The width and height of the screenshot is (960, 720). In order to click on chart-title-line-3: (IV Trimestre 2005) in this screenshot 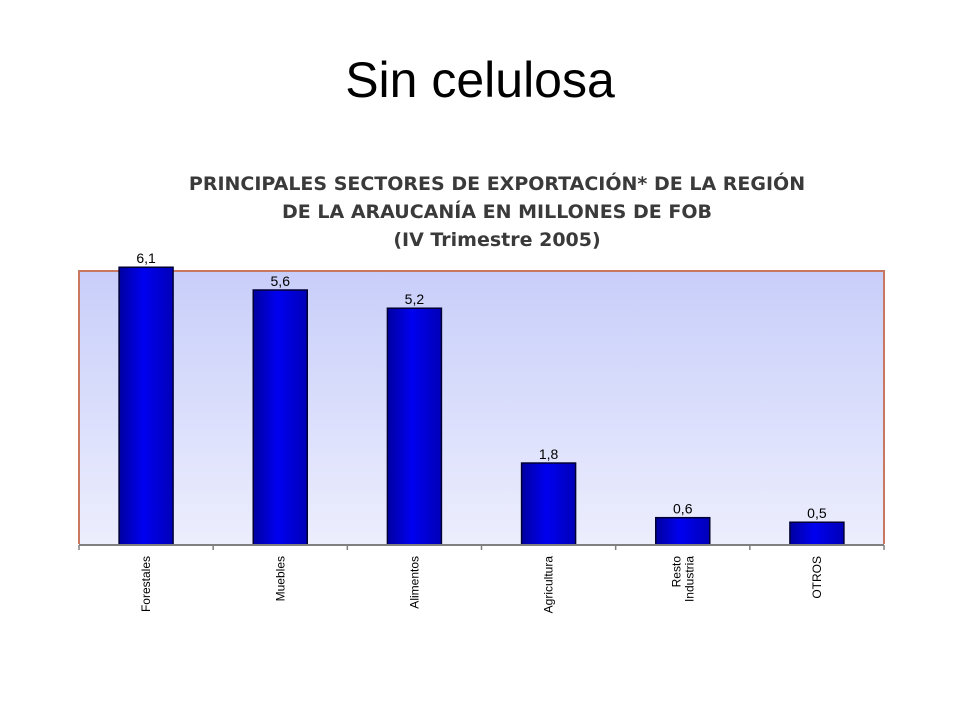, I will do `click(496, 240)`.